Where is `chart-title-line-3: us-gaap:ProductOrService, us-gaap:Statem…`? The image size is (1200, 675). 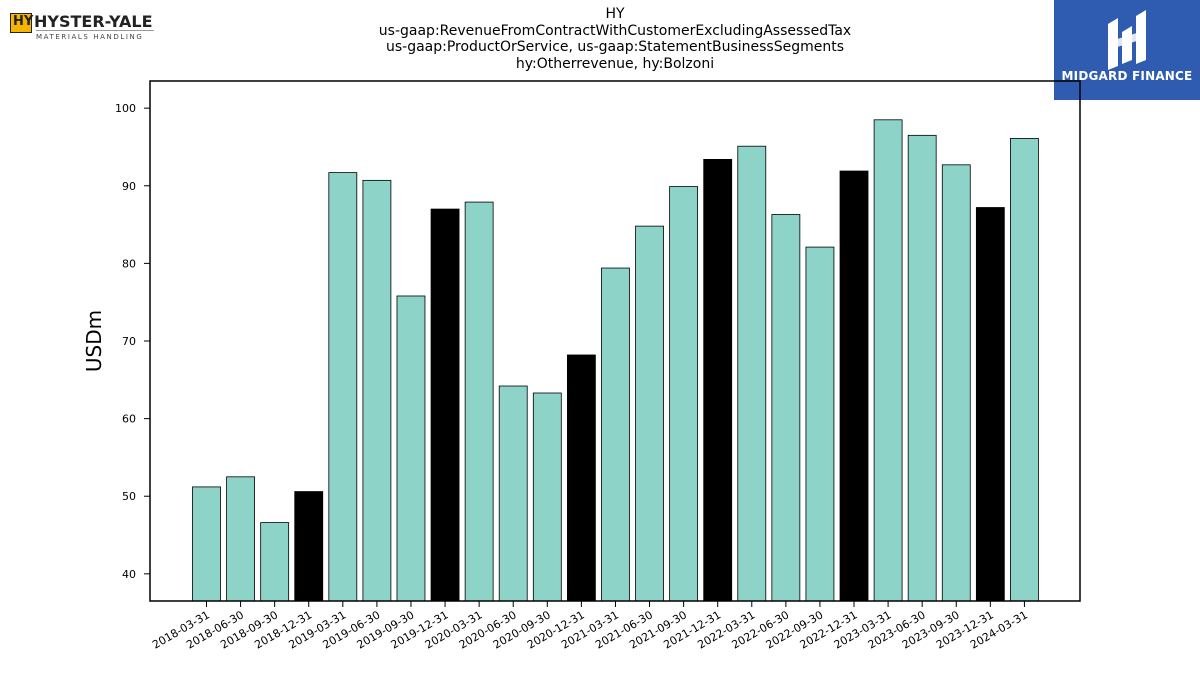
chart-title-line-3: us-gaap:ProductOrService, us-gaap:Statem… is located at coordinates (614, 47).